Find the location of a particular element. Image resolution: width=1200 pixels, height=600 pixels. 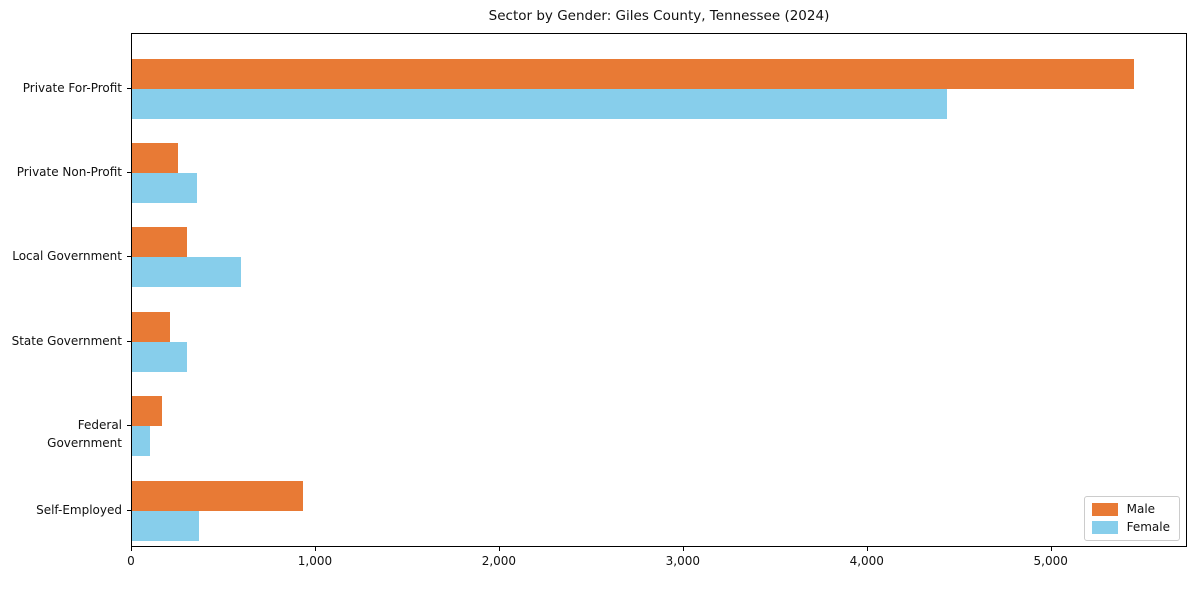

y-tick-label-private-for-profit: Private For-Profit is located at coordinates (72, 87).